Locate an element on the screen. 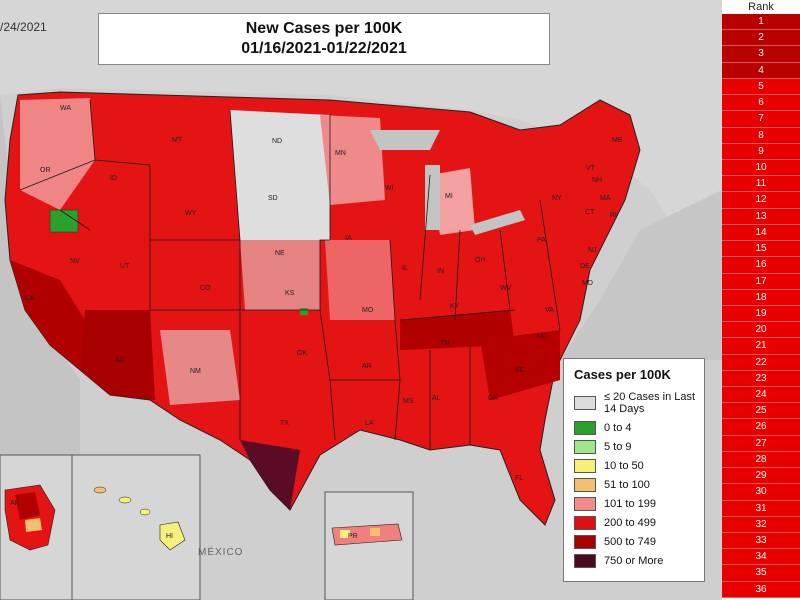 This screenshot has height=600, width=800. legend-label: 0 to 4 is located at coordinates (618, 427).